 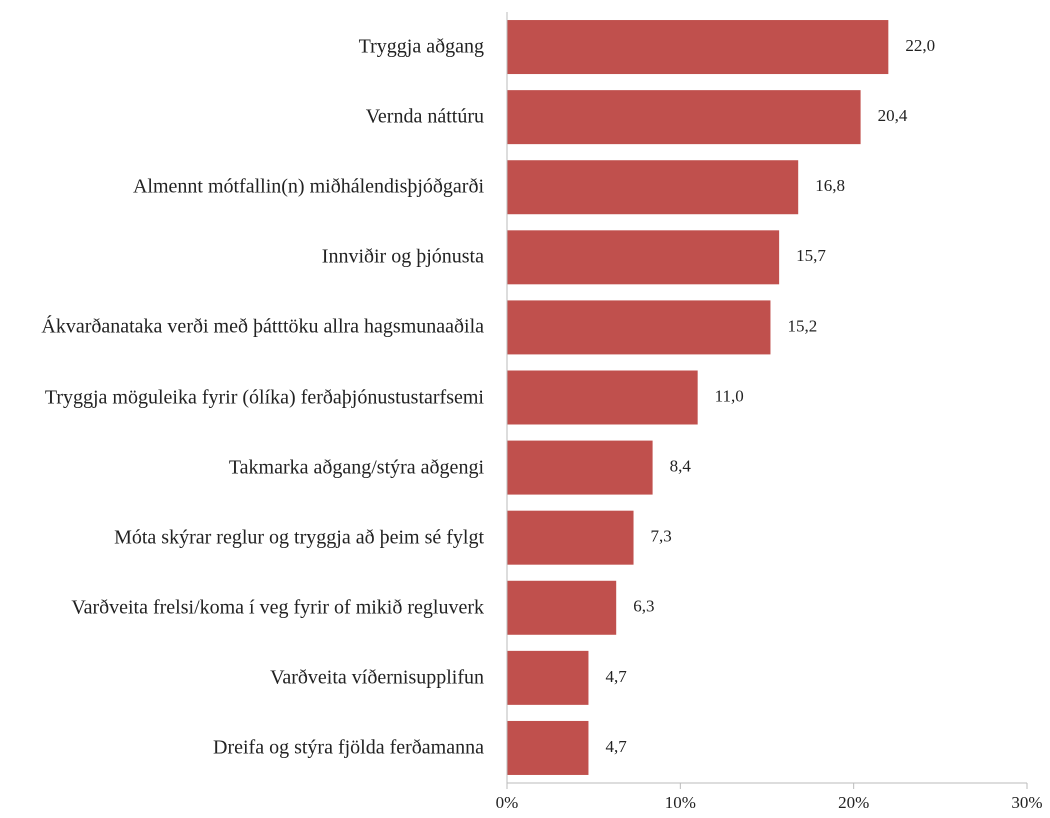 What do you see at coordinates (681, 465) in the screenshot?
I see `value-label: 8,4` at bounding box center [681, 465].